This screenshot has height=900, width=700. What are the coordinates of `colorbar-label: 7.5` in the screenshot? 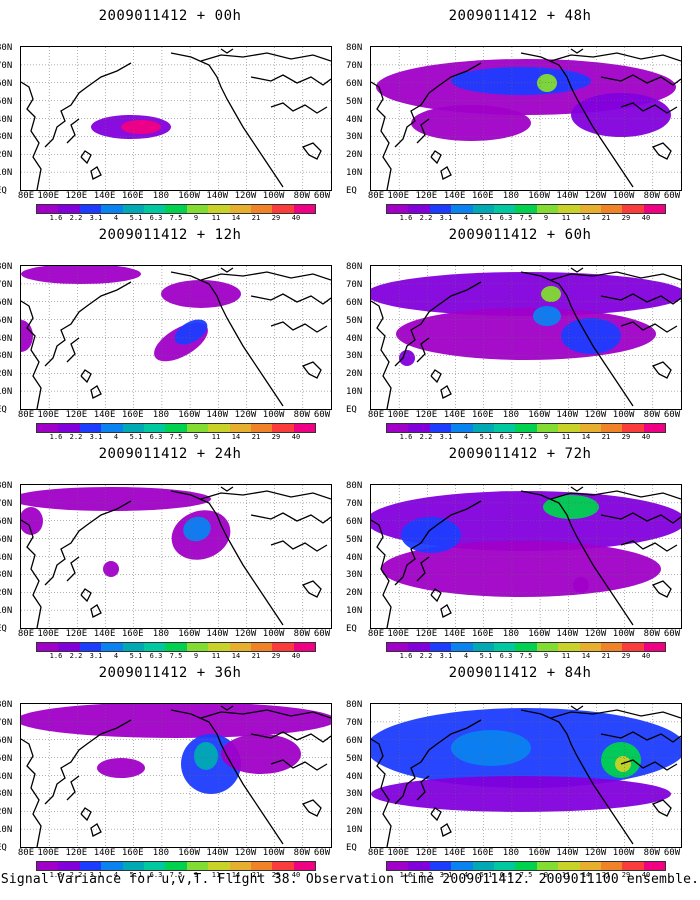 It's located at (176, 218).